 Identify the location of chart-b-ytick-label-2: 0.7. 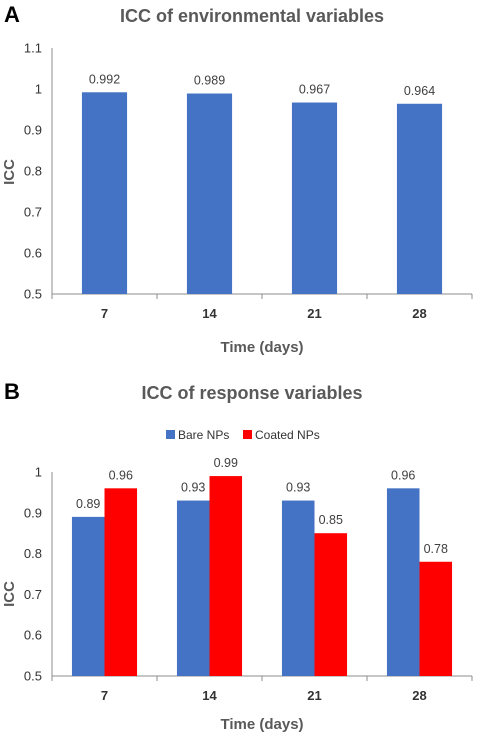
(33, 594).